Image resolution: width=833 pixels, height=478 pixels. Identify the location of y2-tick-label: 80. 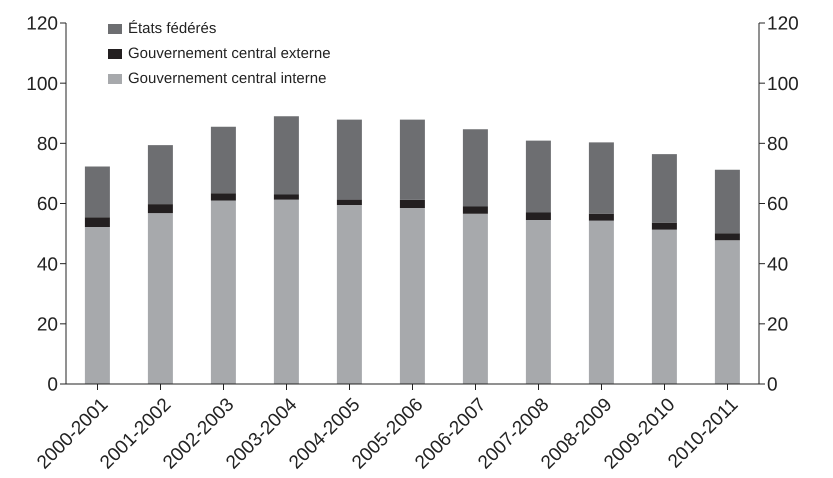
(777, 145).